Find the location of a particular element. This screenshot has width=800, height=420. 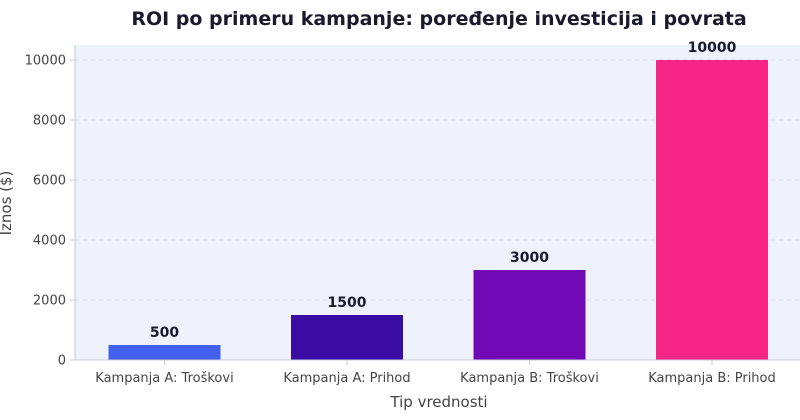

x-tick-label: Kampanja A: Troškovi is located at coordinates (164, 378).